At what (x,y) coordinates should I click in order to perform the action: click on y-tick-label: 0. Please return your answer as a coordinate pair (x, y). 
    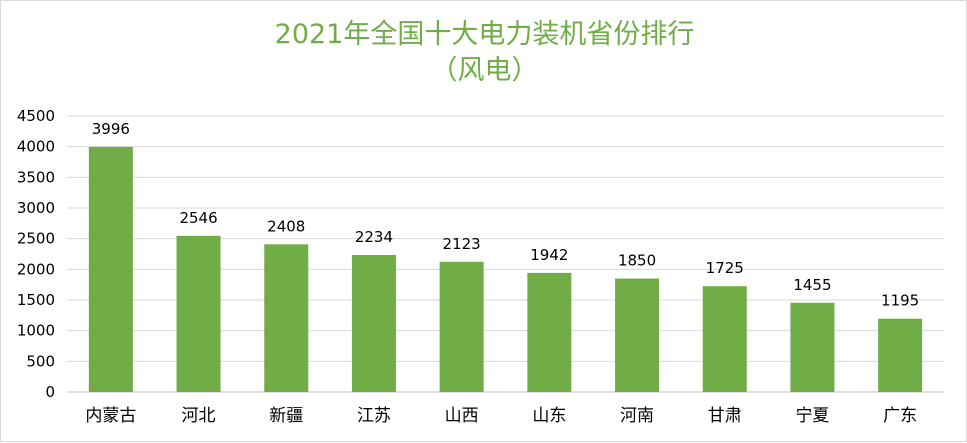
    Looking at the image, I should click on (50, 392).